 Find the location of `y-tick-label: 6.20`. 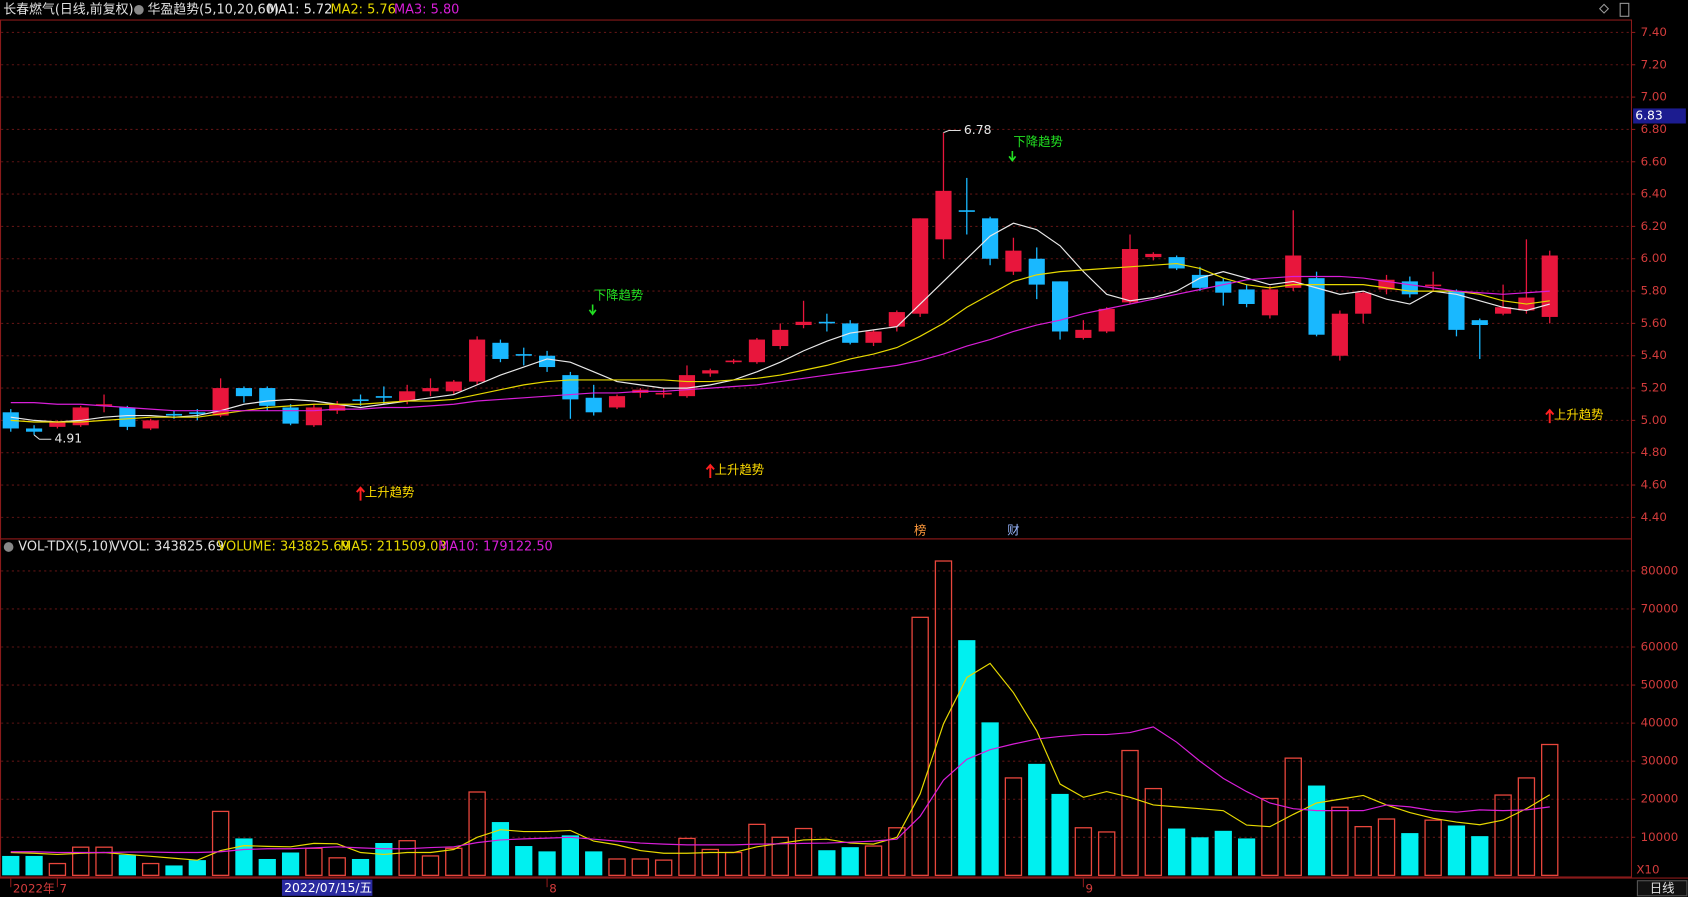

y-tick-label: 6.20 is located at coordinates (1654, 226).